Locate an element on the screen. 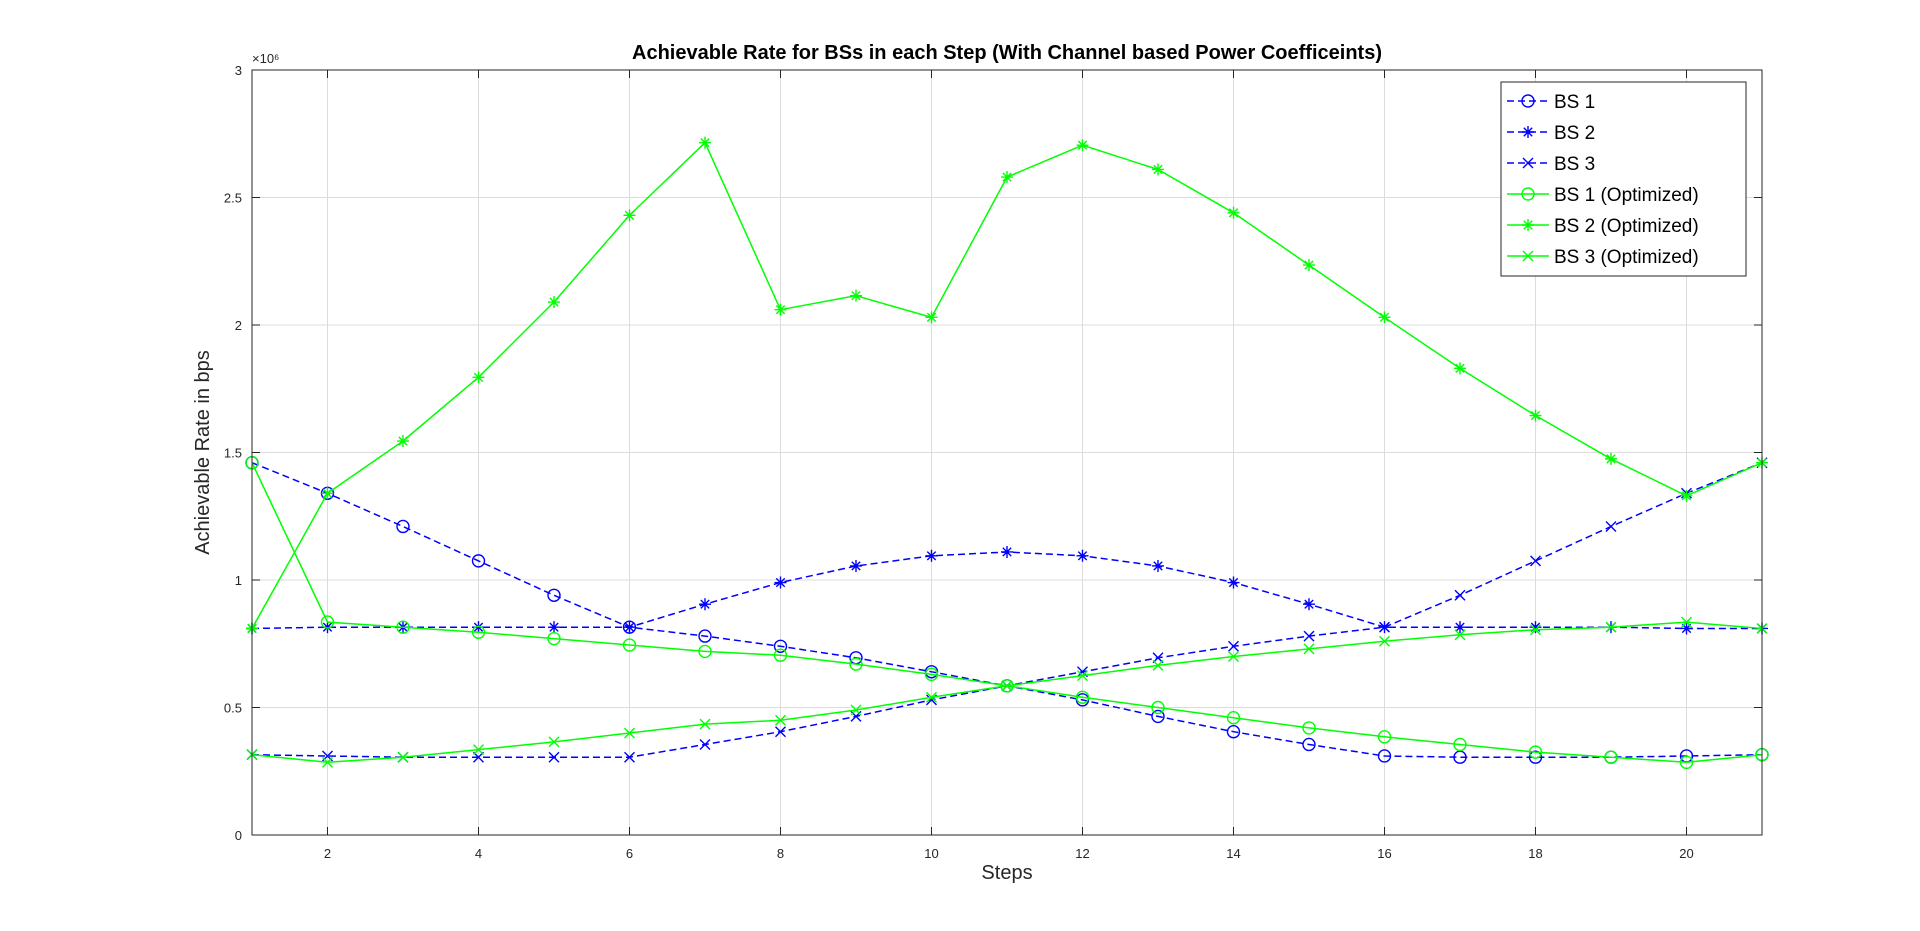 This screenshot has height=931, width=1920. y-axis-label: Achievable Rate in bps is located at coordinates (203, 452).